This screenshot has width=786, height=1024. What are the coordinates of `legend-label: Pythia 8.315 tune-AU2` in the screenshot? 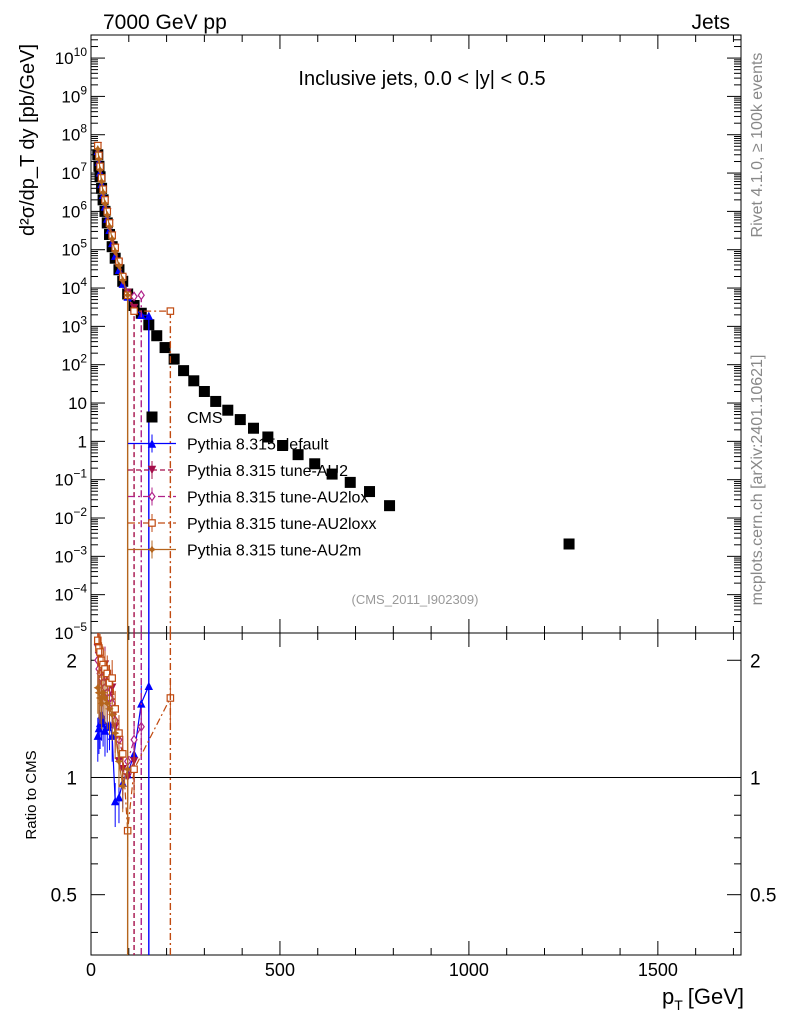 It's located at (267, 471).